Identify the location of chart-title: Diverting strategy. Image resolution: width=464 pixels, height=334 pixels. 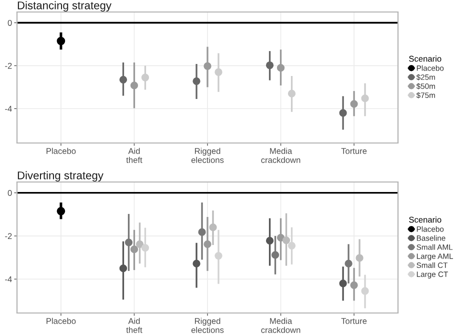
(61, 176).